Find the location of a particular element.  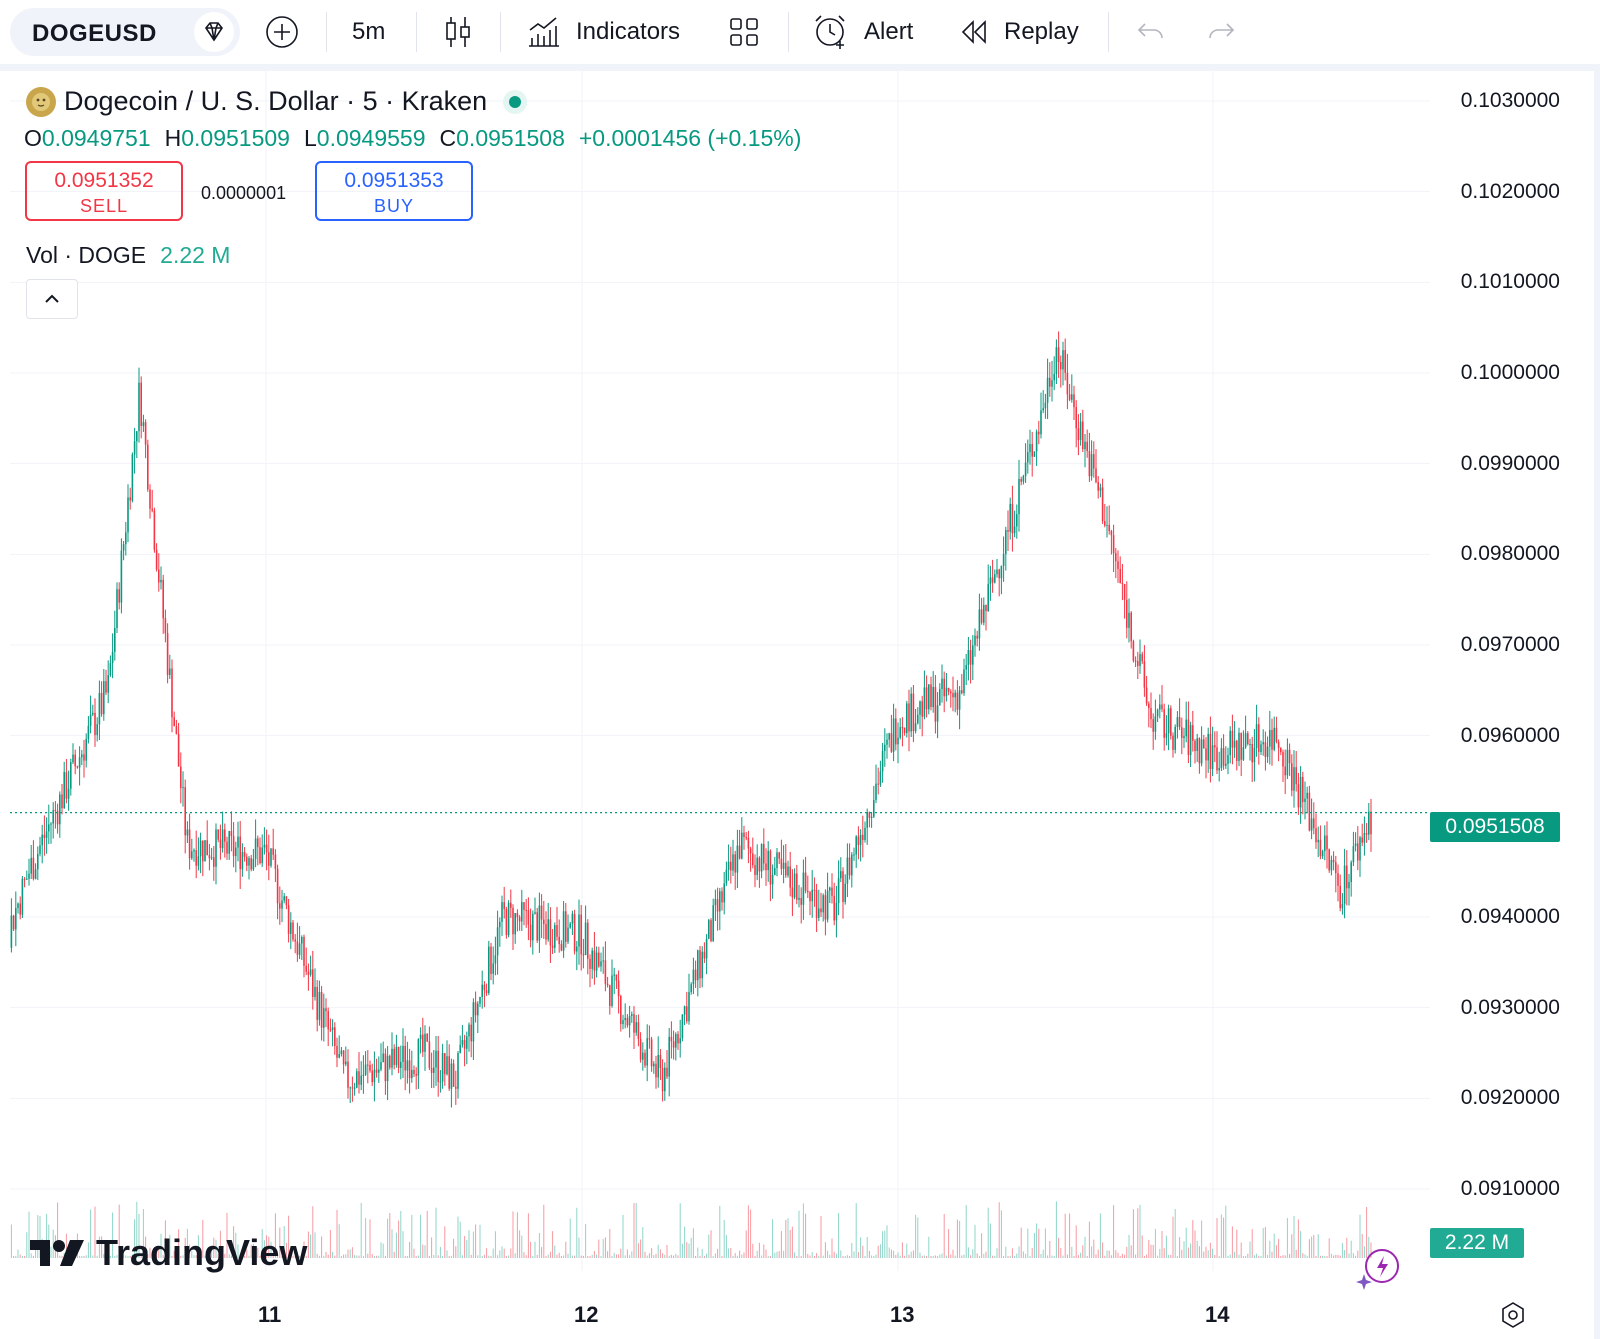

redo-icon is located at coordinates (1221, 32).